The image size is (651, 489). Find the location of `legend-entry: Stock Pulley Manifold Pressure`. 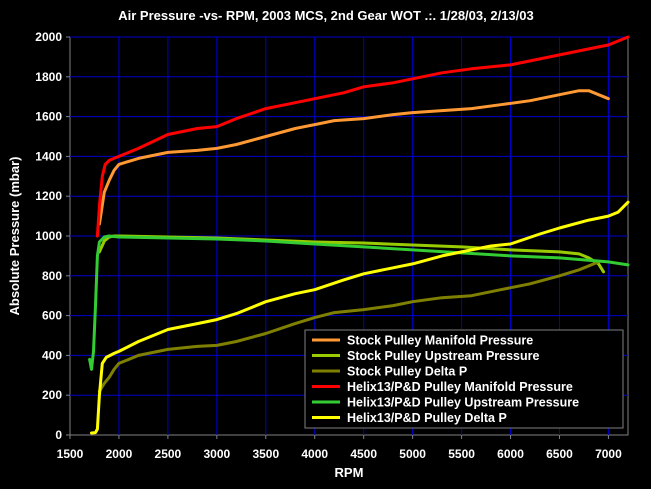

legend-entry: Stock Pulley Manifold Pressure is located at coordinates (440, 341).